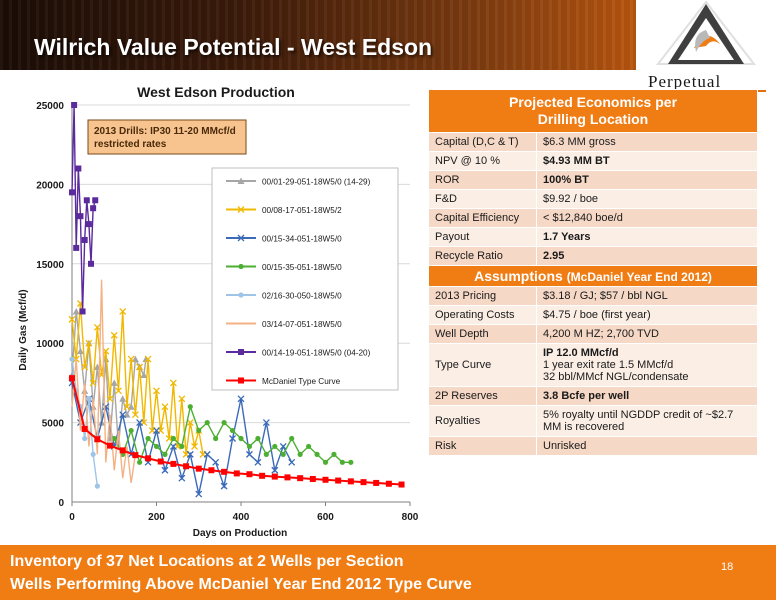  What do you see at coordinates (325, 517) in the screenshot?
I see `x-tick-label: 600` at bounding box center [325, 517].